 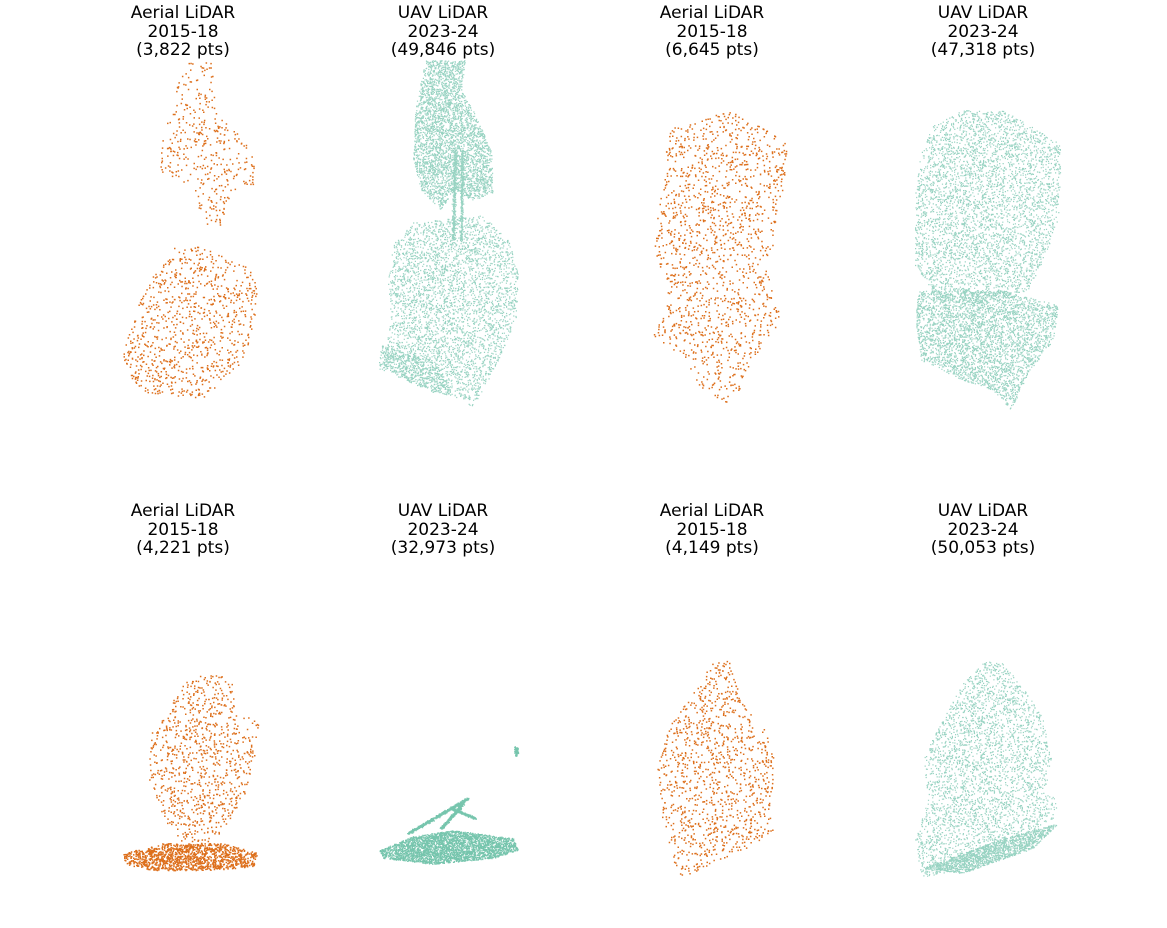 What do you see at coordinates (183, 548) in the screenshot?
I see `points-count: (4,221 pts)` at bounding box center [183, 548].